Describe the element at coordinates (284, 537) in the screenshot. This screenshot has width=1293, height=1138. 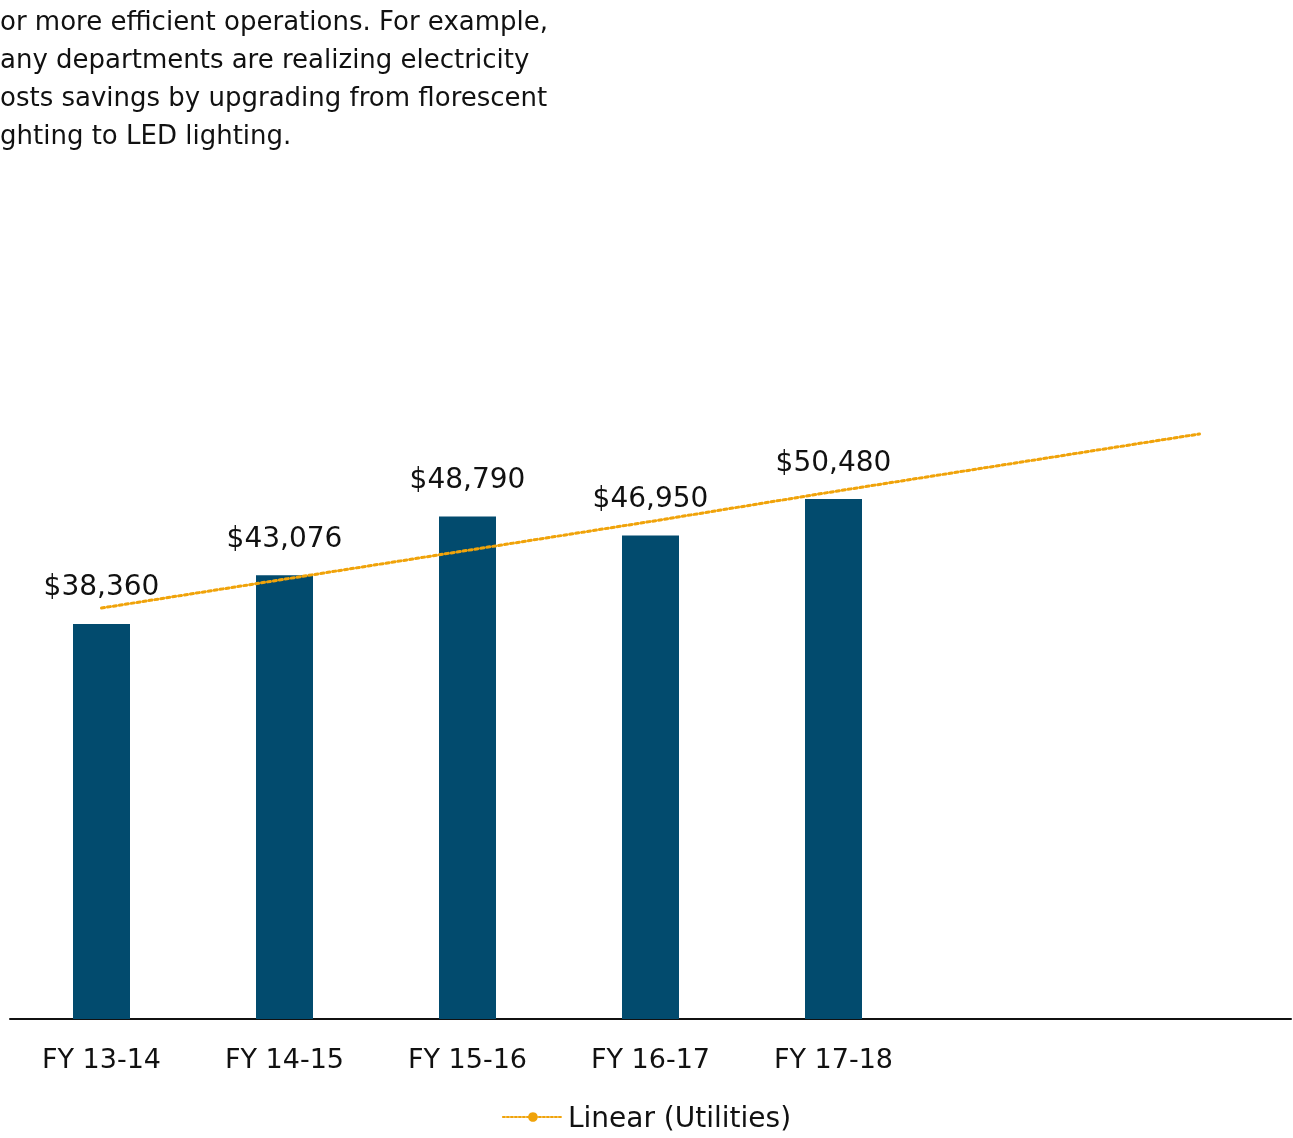
I see `data-label: $43,076` at that location.